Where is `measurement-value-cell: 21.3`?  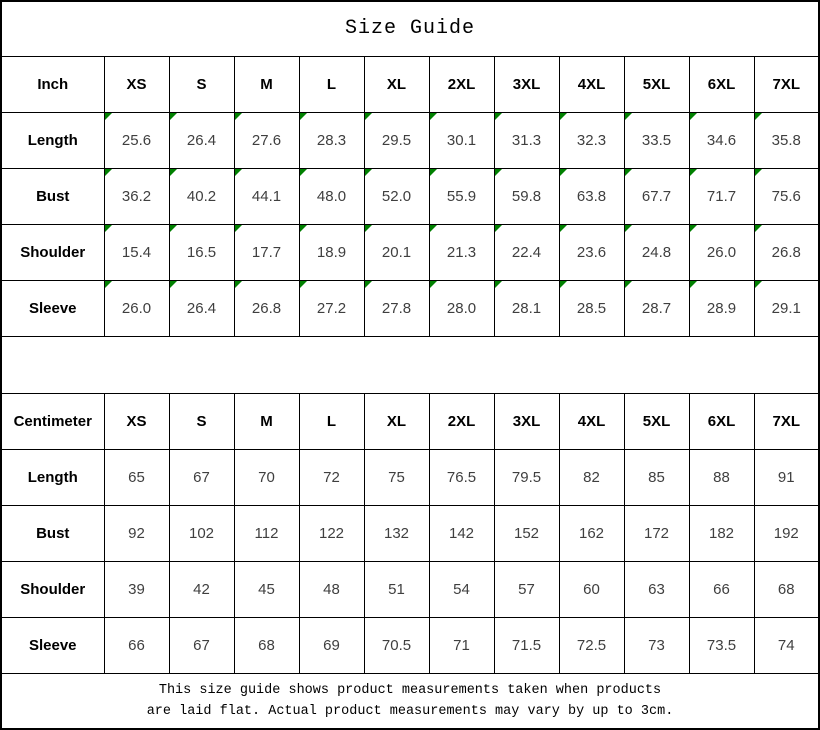 measurement-value-cell: 21.3 is located at coordinates (461, 252).